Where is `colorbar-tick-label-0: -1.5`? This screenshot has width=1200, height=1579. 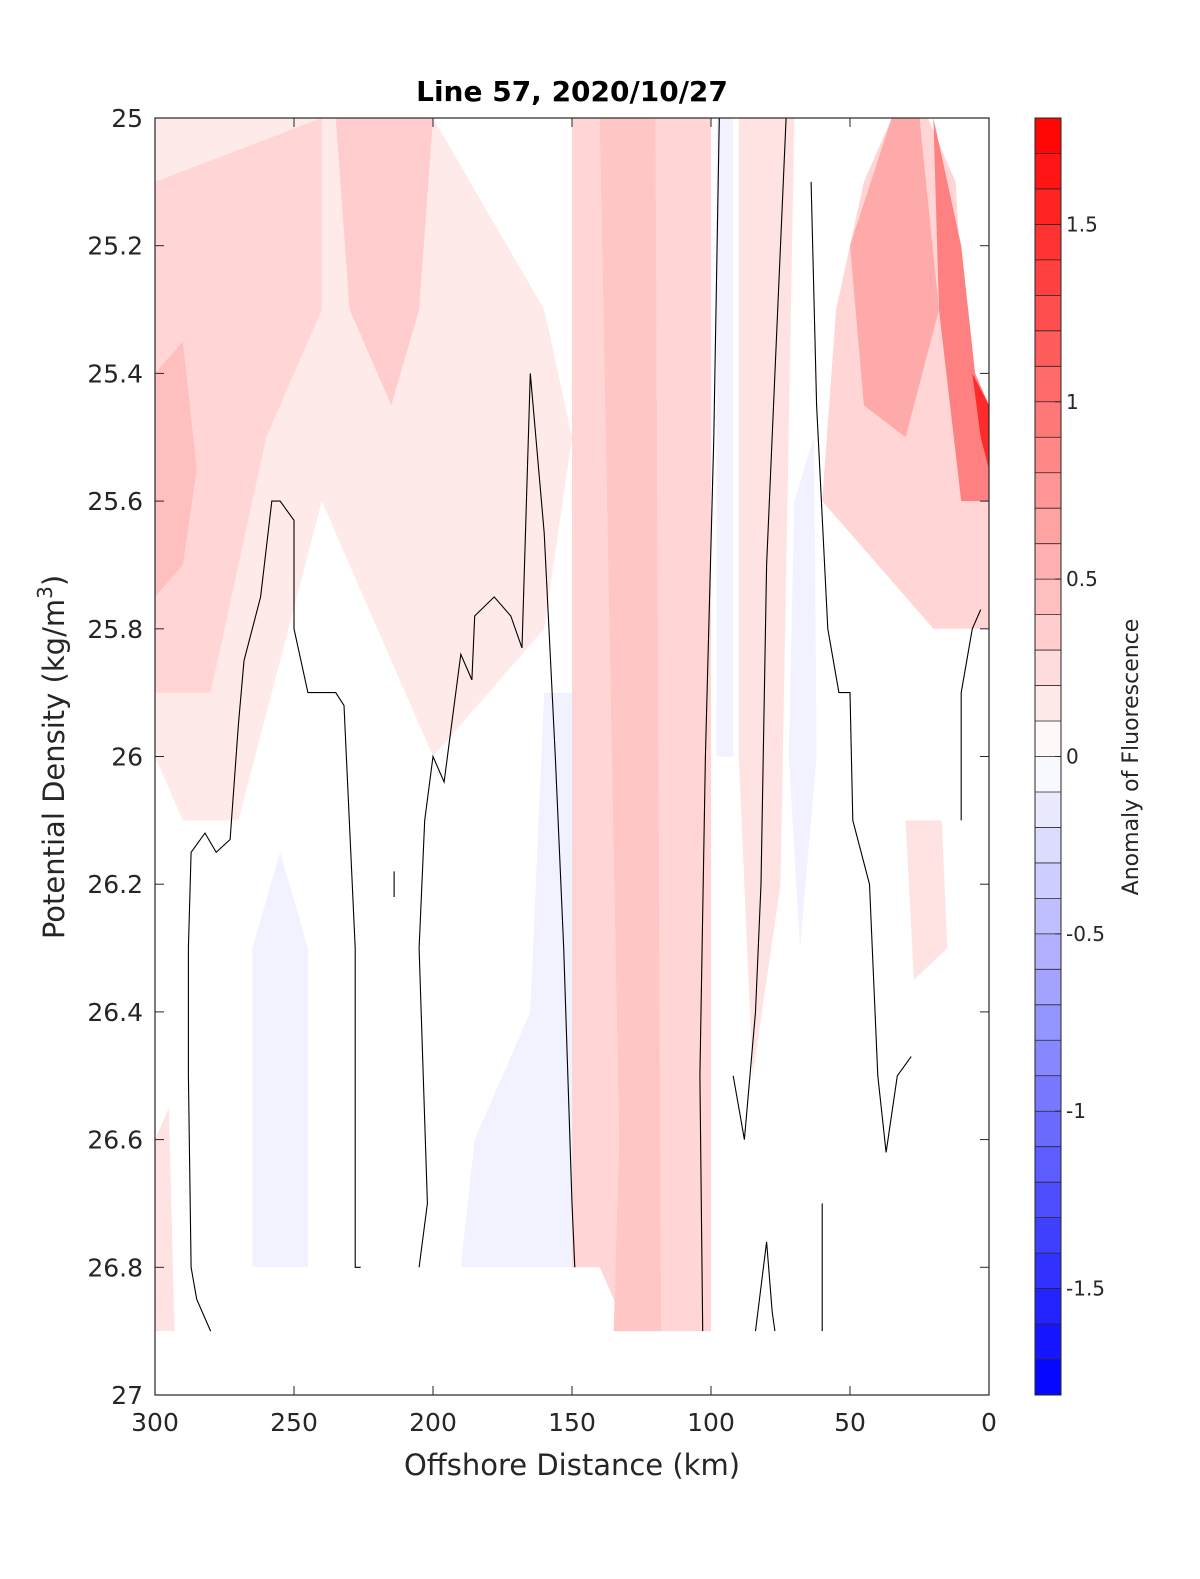
colorbar-tick-label-0: -1.5 is located at coordinates (1085, 1289).